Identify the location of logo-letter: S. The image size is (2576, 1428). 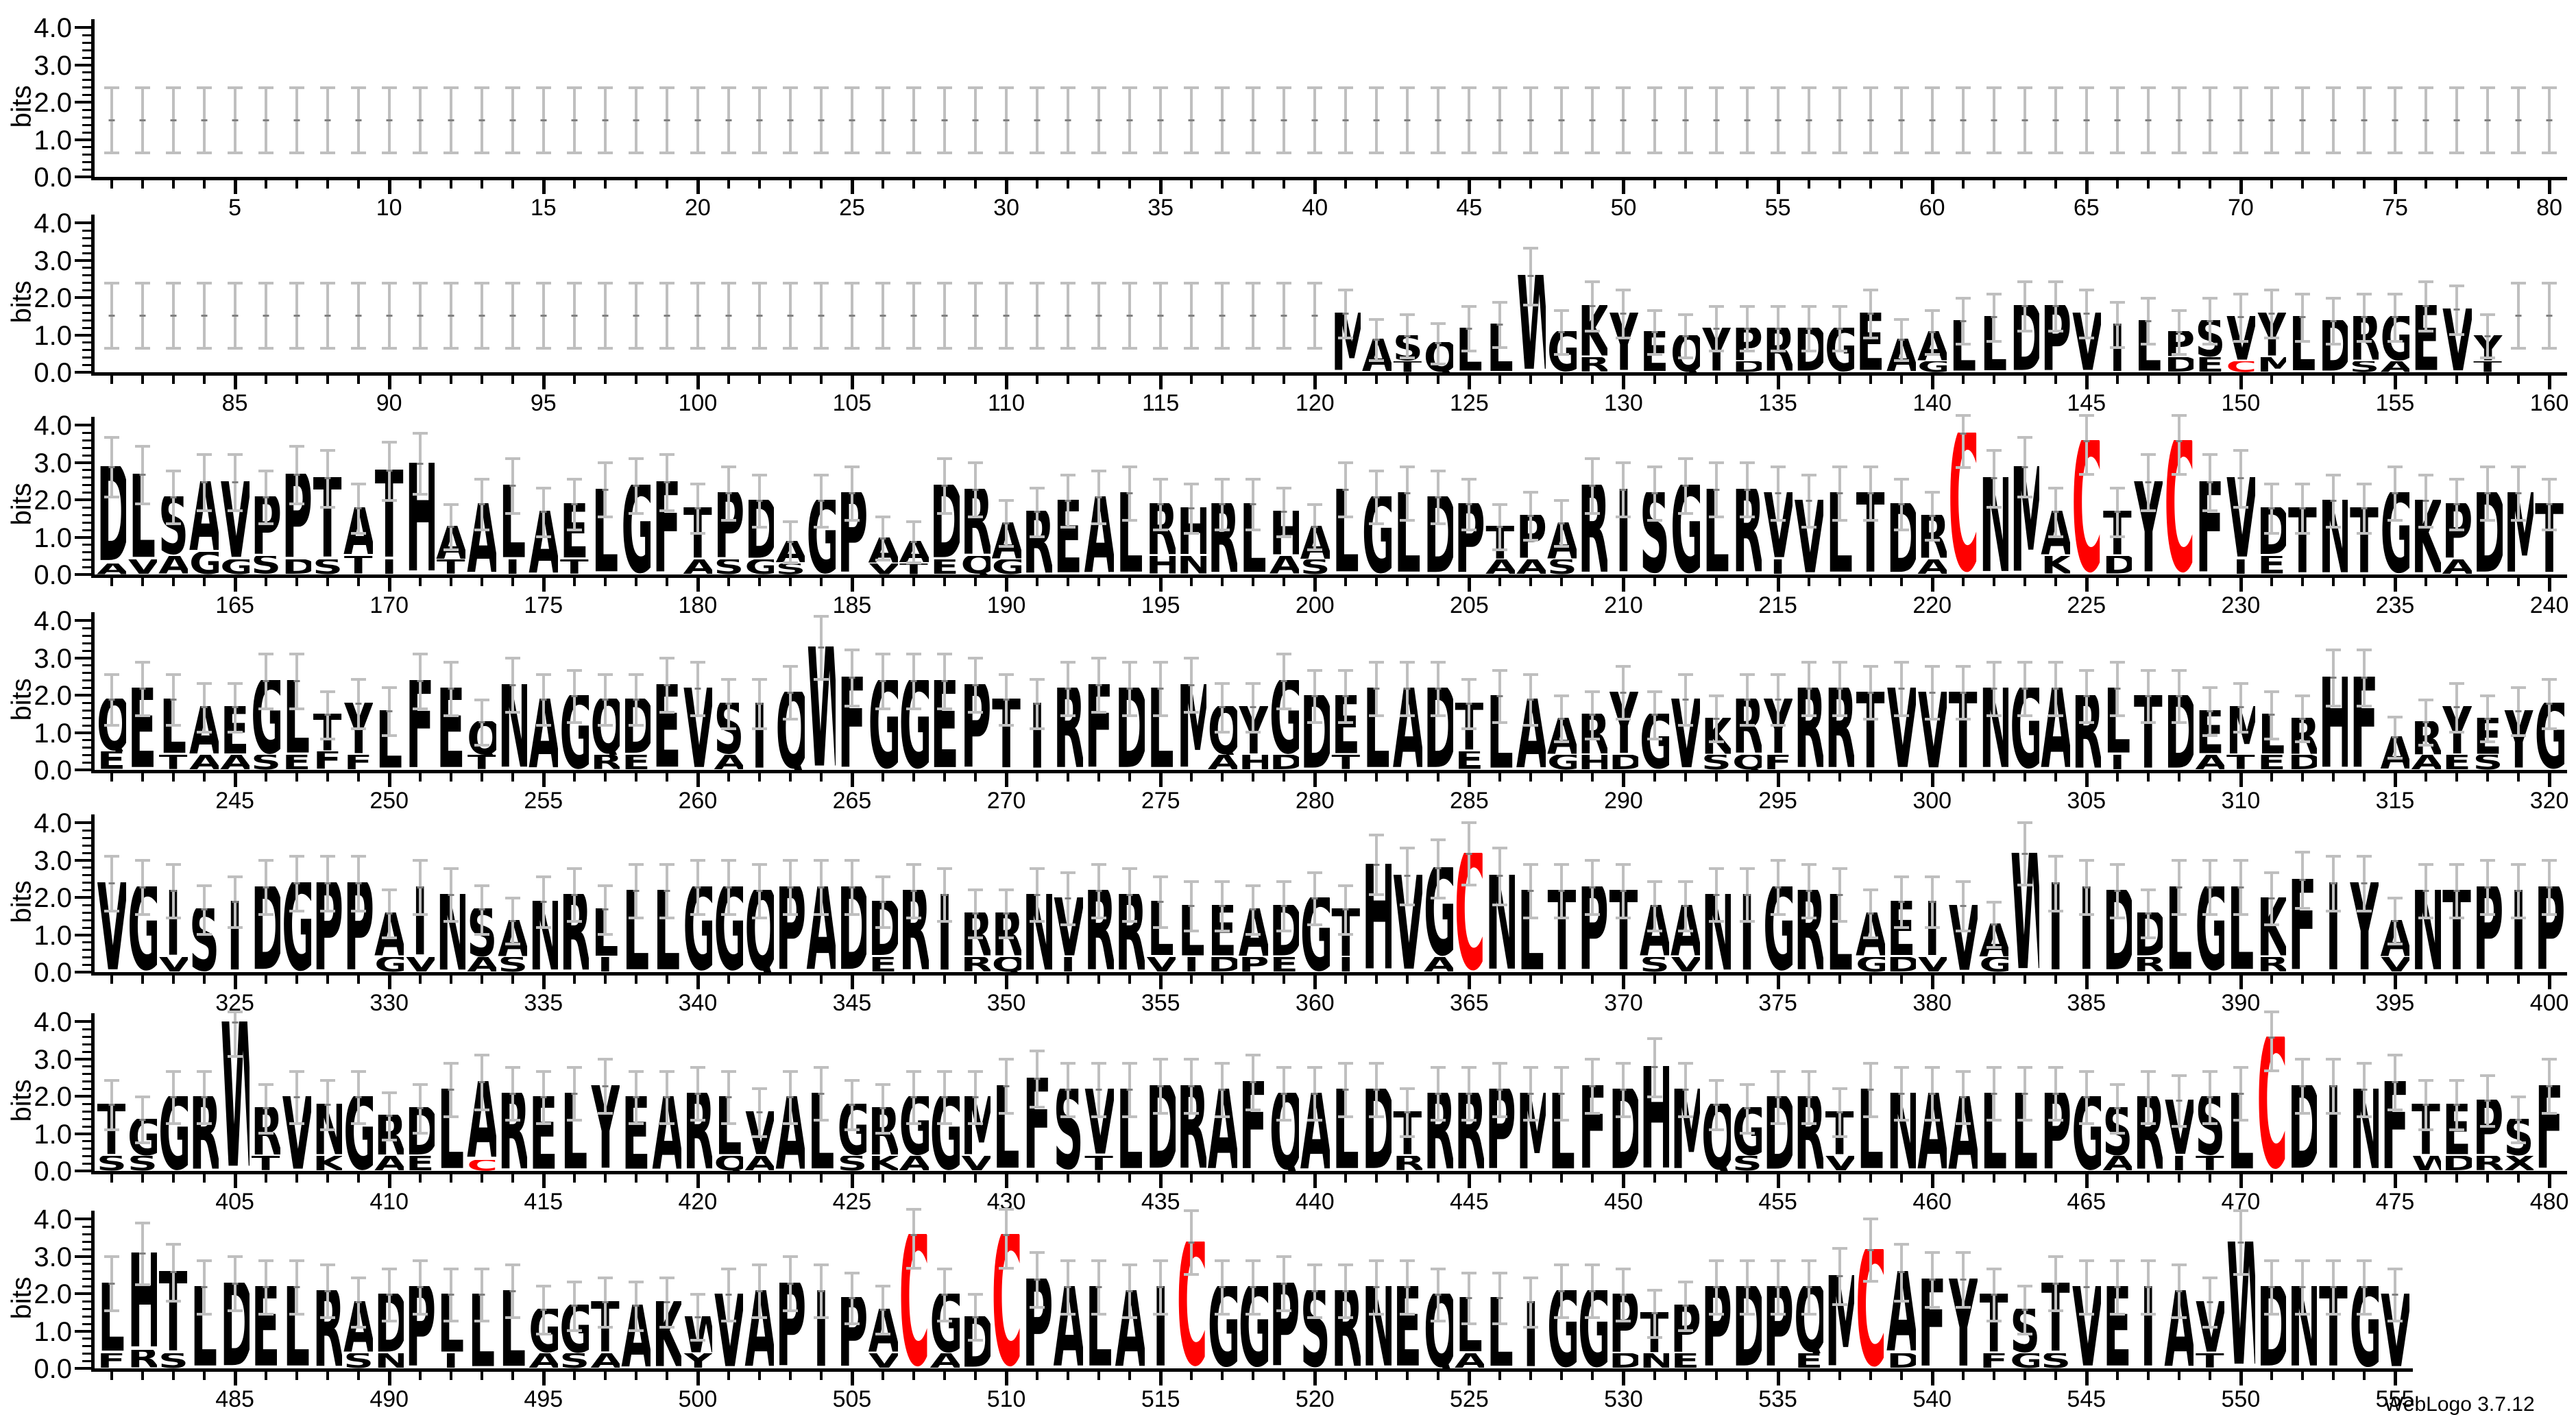
(358, 1360).